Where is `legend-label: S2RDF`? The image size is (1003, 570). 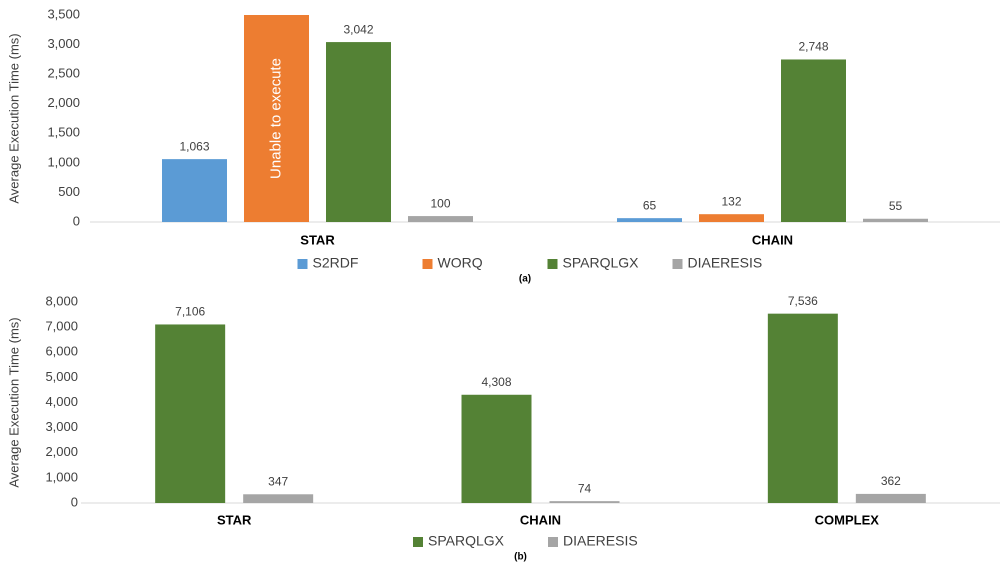
legend-label: S2RDF is located at coordinates (336, 263).